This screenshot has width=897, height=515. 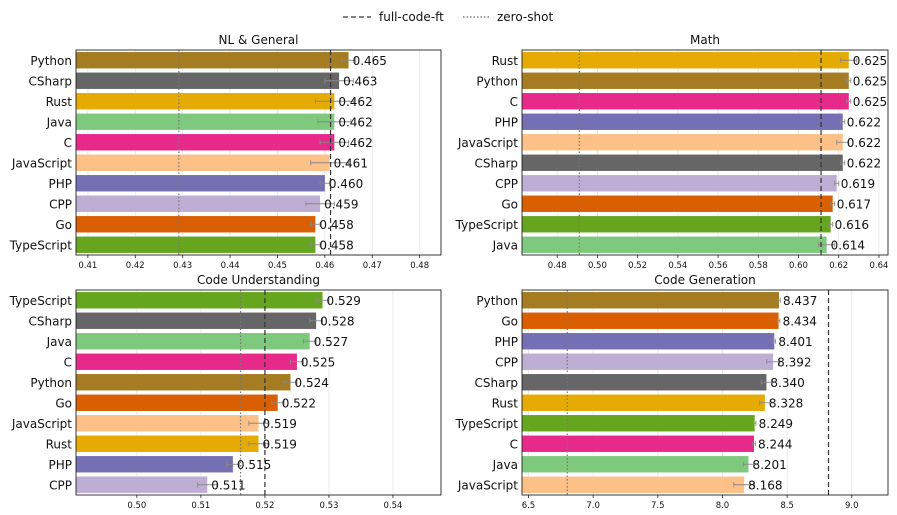 What do you see at coordinates (318, 362) in the screenshot?
I see `value-label: 0.525` at bounding box center [318, 362].